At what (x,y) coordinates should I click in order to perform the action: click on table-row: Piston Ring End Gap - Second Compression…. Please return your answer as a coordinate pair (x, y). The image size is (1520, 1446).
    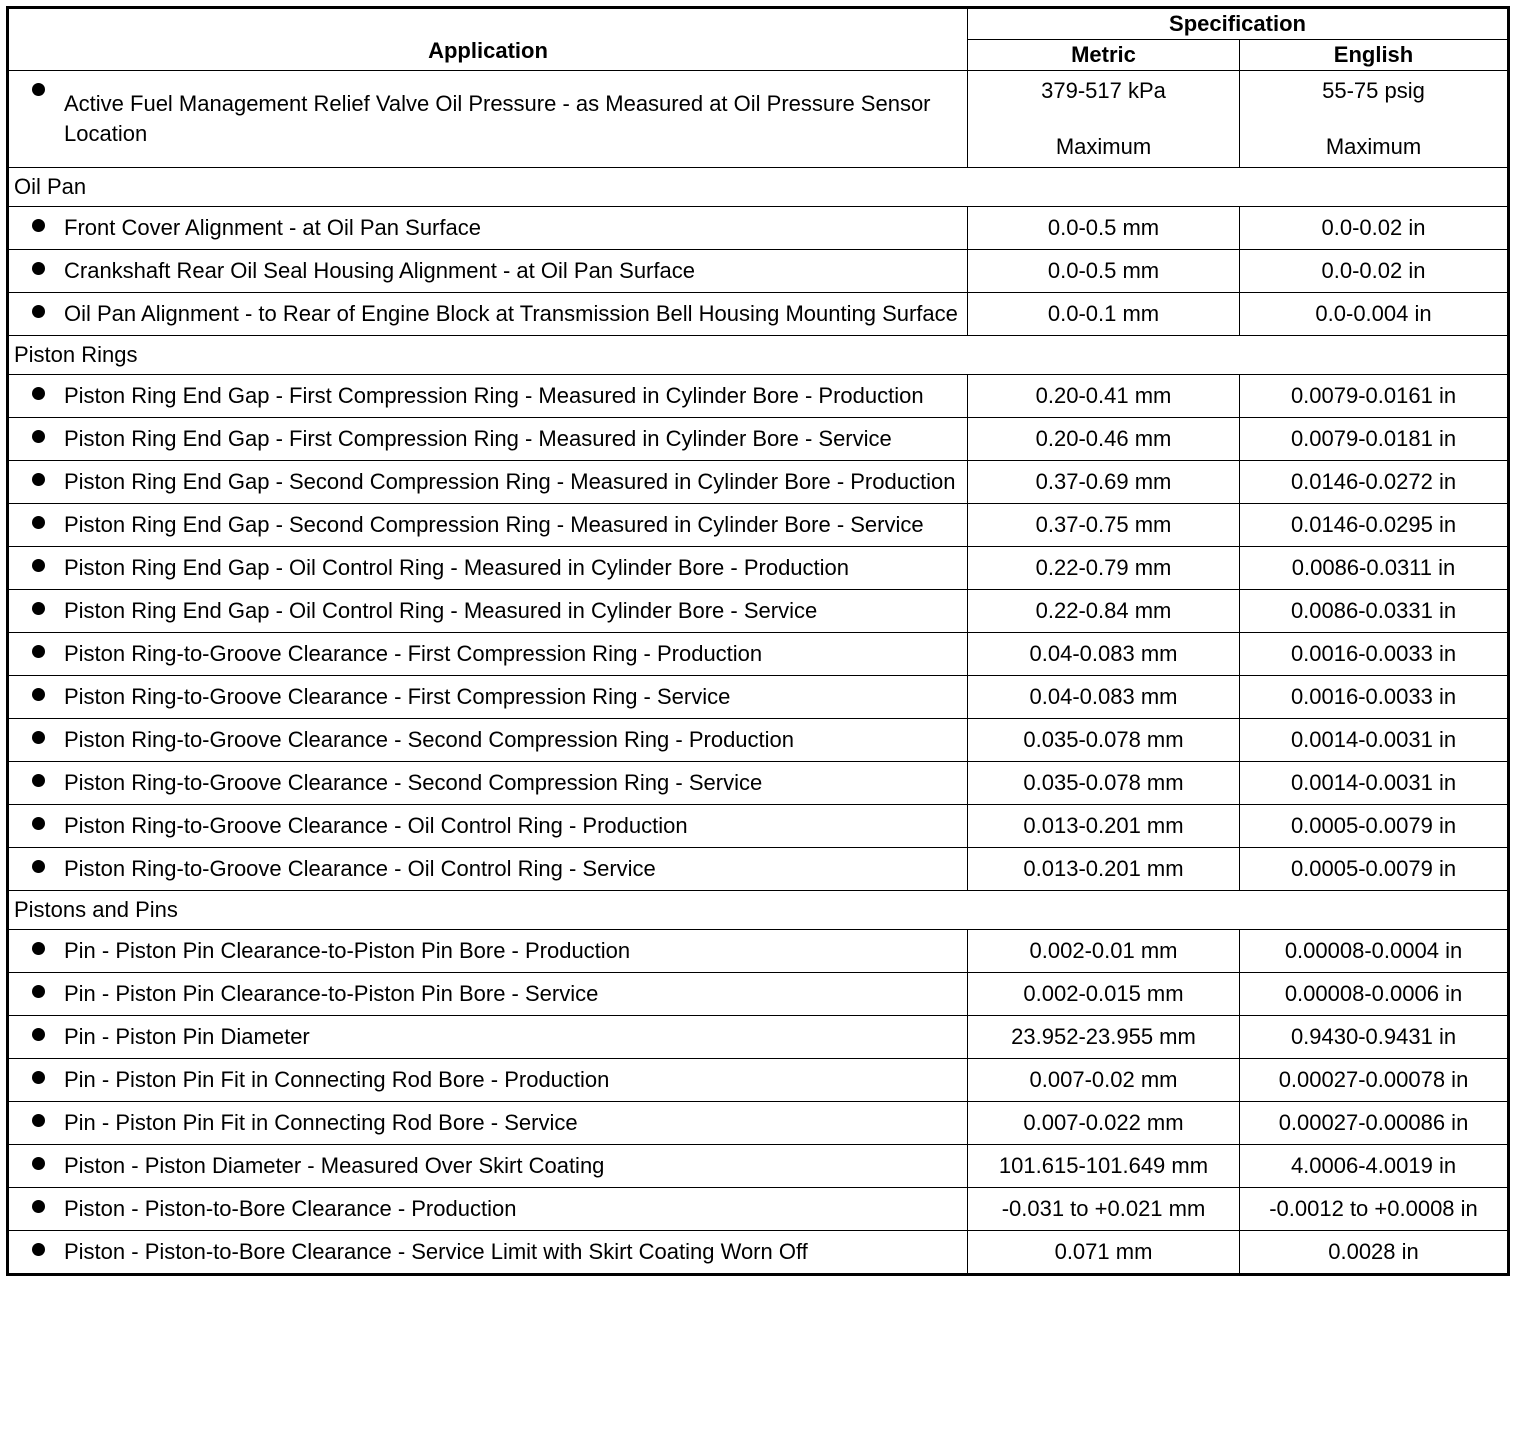
    Looking at the image, I should click on (758, 525).